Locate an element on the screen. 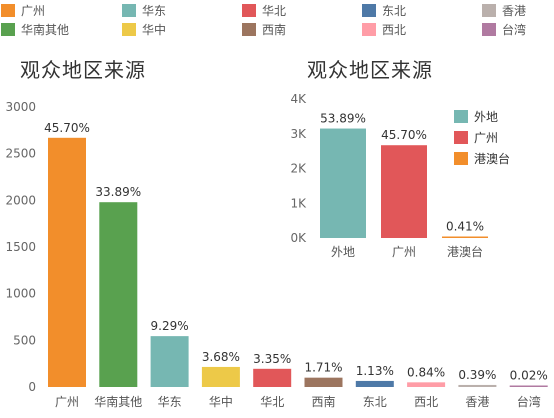 This screenshot has width=554, height=418. legend-item-taiwan: 台湾 is located at coordinates (504, 29).